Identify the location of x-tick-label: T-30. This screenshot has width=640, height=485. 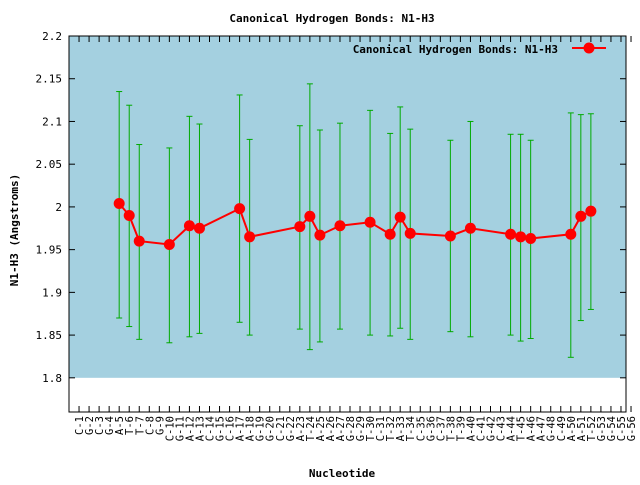
(371, 428).